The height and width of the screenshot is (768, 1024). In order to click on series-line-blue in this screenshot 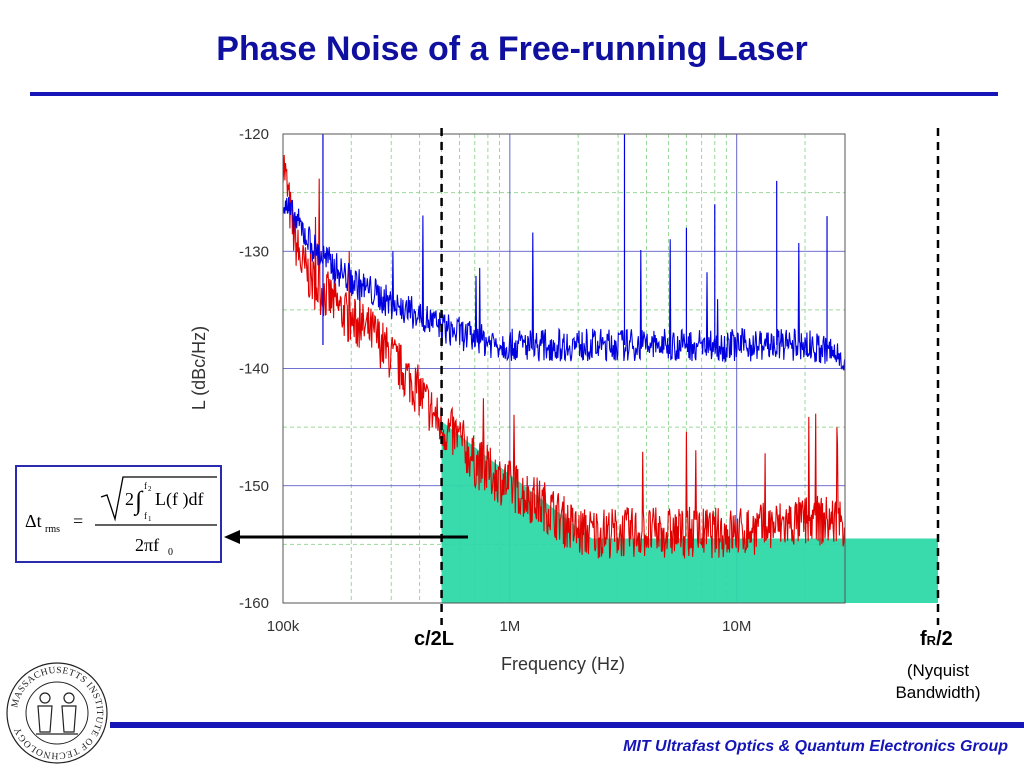, I will do `click(564, 284)`.